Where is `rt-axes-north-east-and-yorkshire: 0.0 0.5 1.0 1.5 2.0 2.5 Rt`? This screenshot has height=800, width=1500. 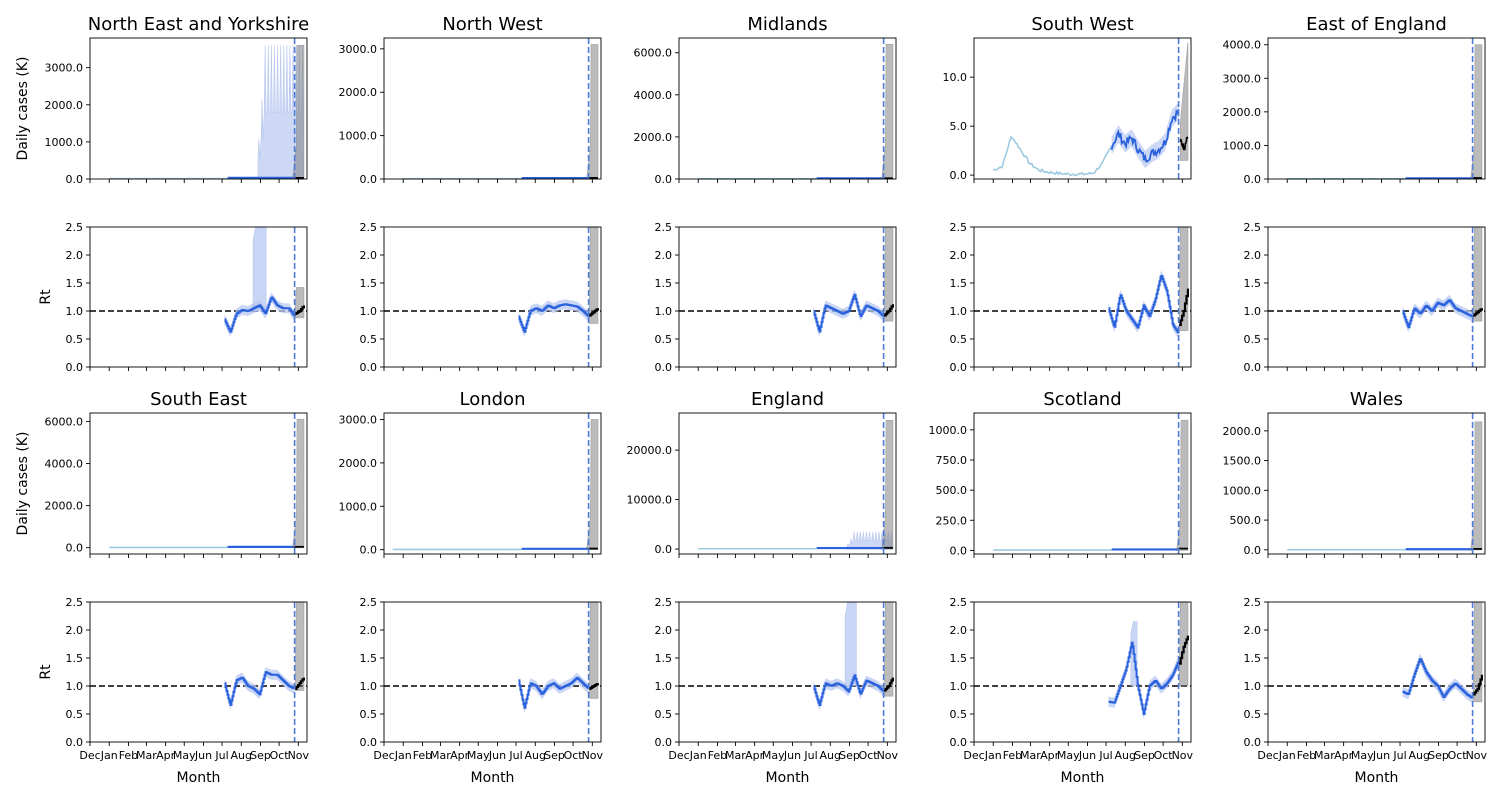
rt-axes-north-east-and-yorkshire: 0.0 0.5 1.0 1.5 2.0 2.5 Rt is located at coordinates (173, 297).